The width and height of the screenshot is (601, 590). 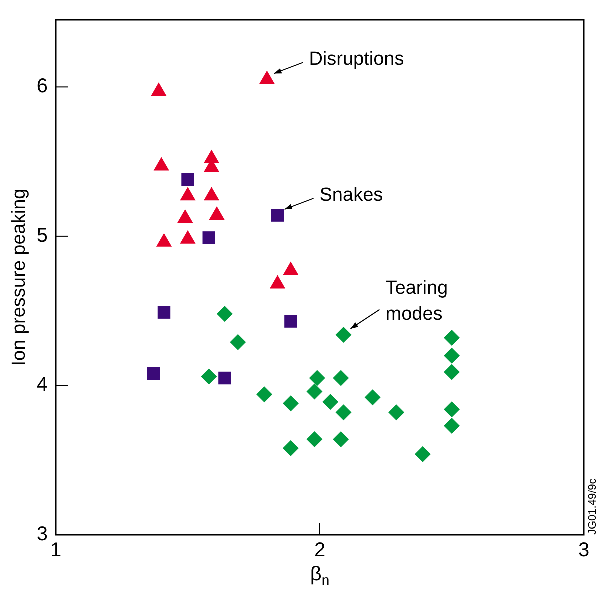 I want to click on y-tick-label: 4, so click(x=42, y=385).